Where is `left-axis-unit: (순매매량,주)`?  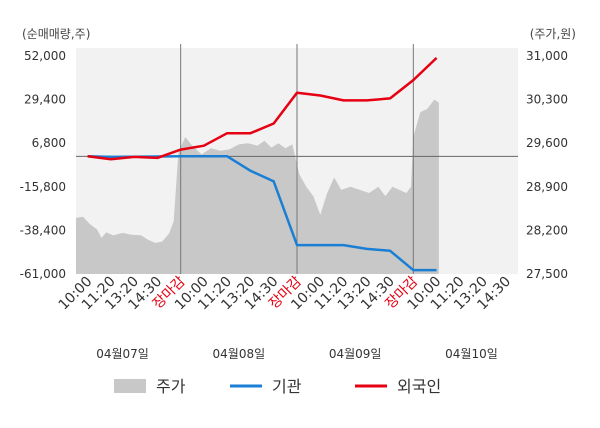
left-axis-unit: (순매매량,주) is located at coordinates (56, 34).